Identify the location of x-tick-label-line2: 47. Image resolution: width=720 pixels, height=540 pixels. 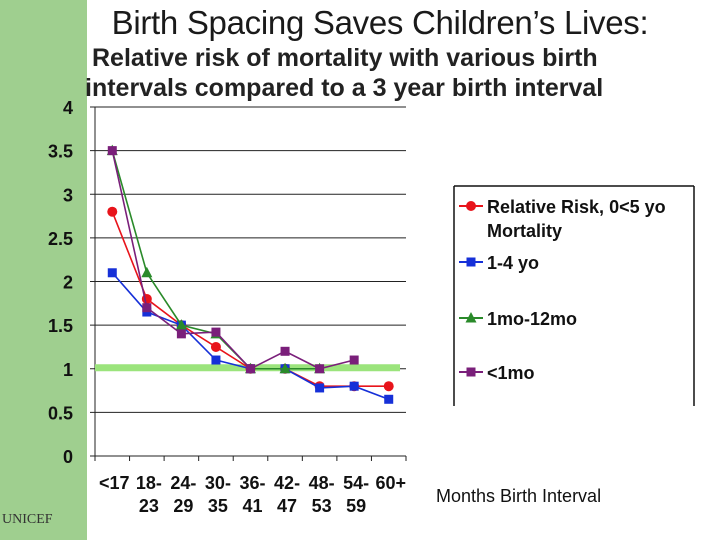
(287, 506).